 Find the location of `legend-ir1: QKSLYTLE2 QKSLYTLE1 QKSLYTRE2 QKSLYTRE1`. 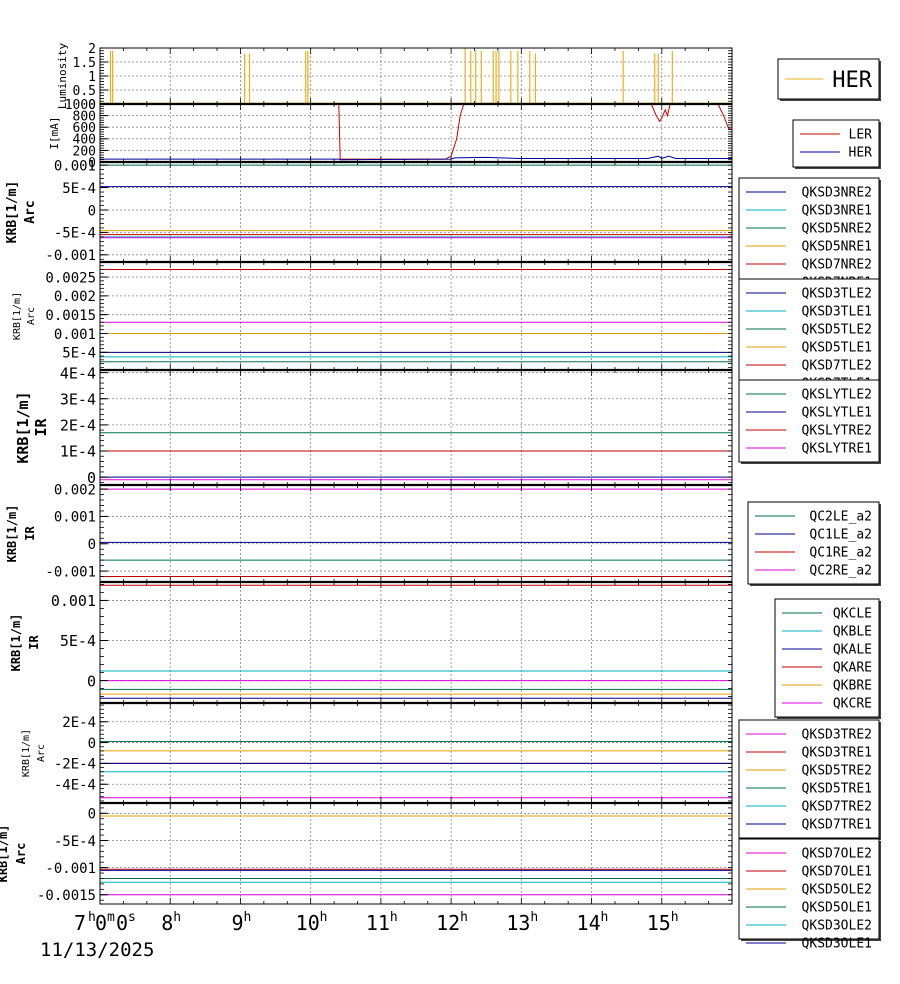

legend-ir1: QKSLYTLE2 QKSLYTLE1 QKSLYTRE2 QKSLYTRE1 is located at coordinates (809, 421).